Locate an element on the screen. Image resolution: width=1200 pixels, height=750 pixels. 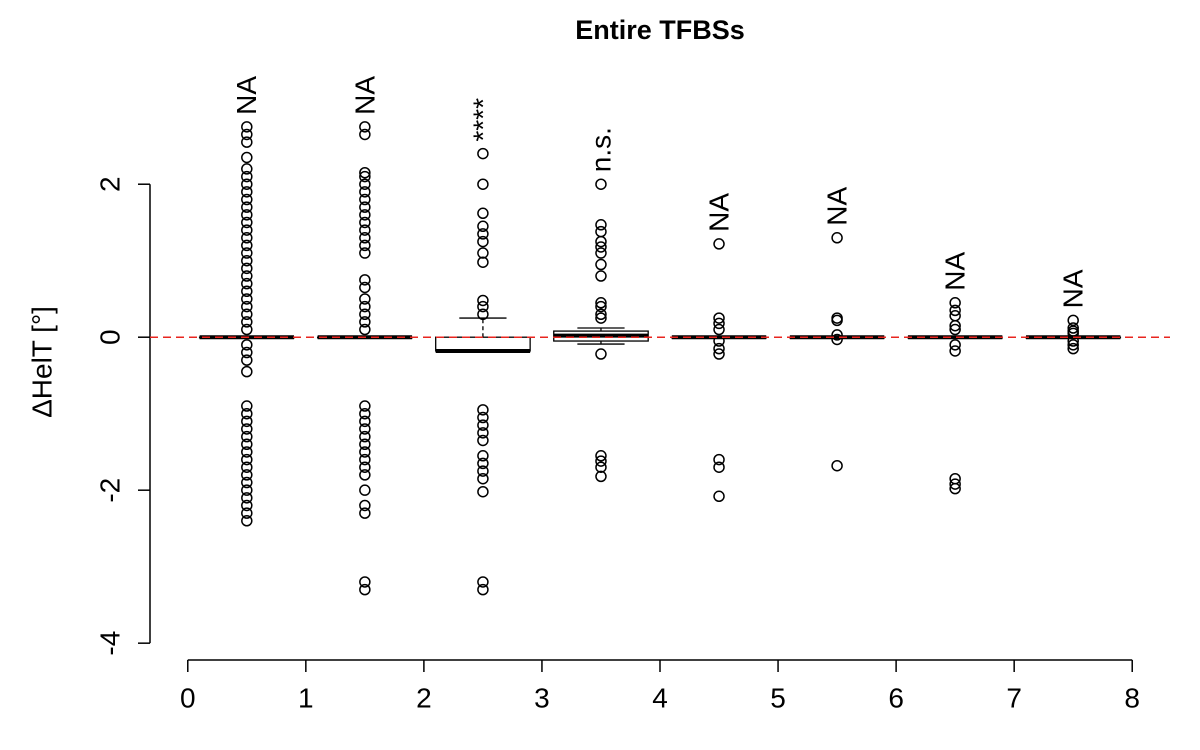
x-tick-label: 8 is located at coordinates (1132, 697).